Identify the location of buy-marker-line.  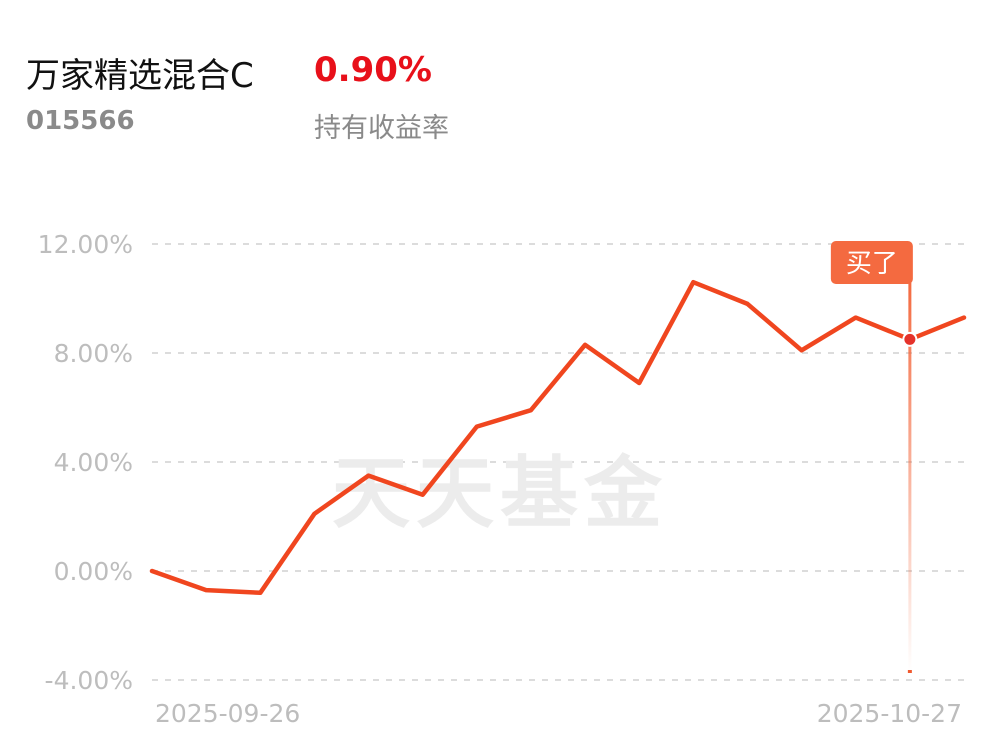
(910, 477).